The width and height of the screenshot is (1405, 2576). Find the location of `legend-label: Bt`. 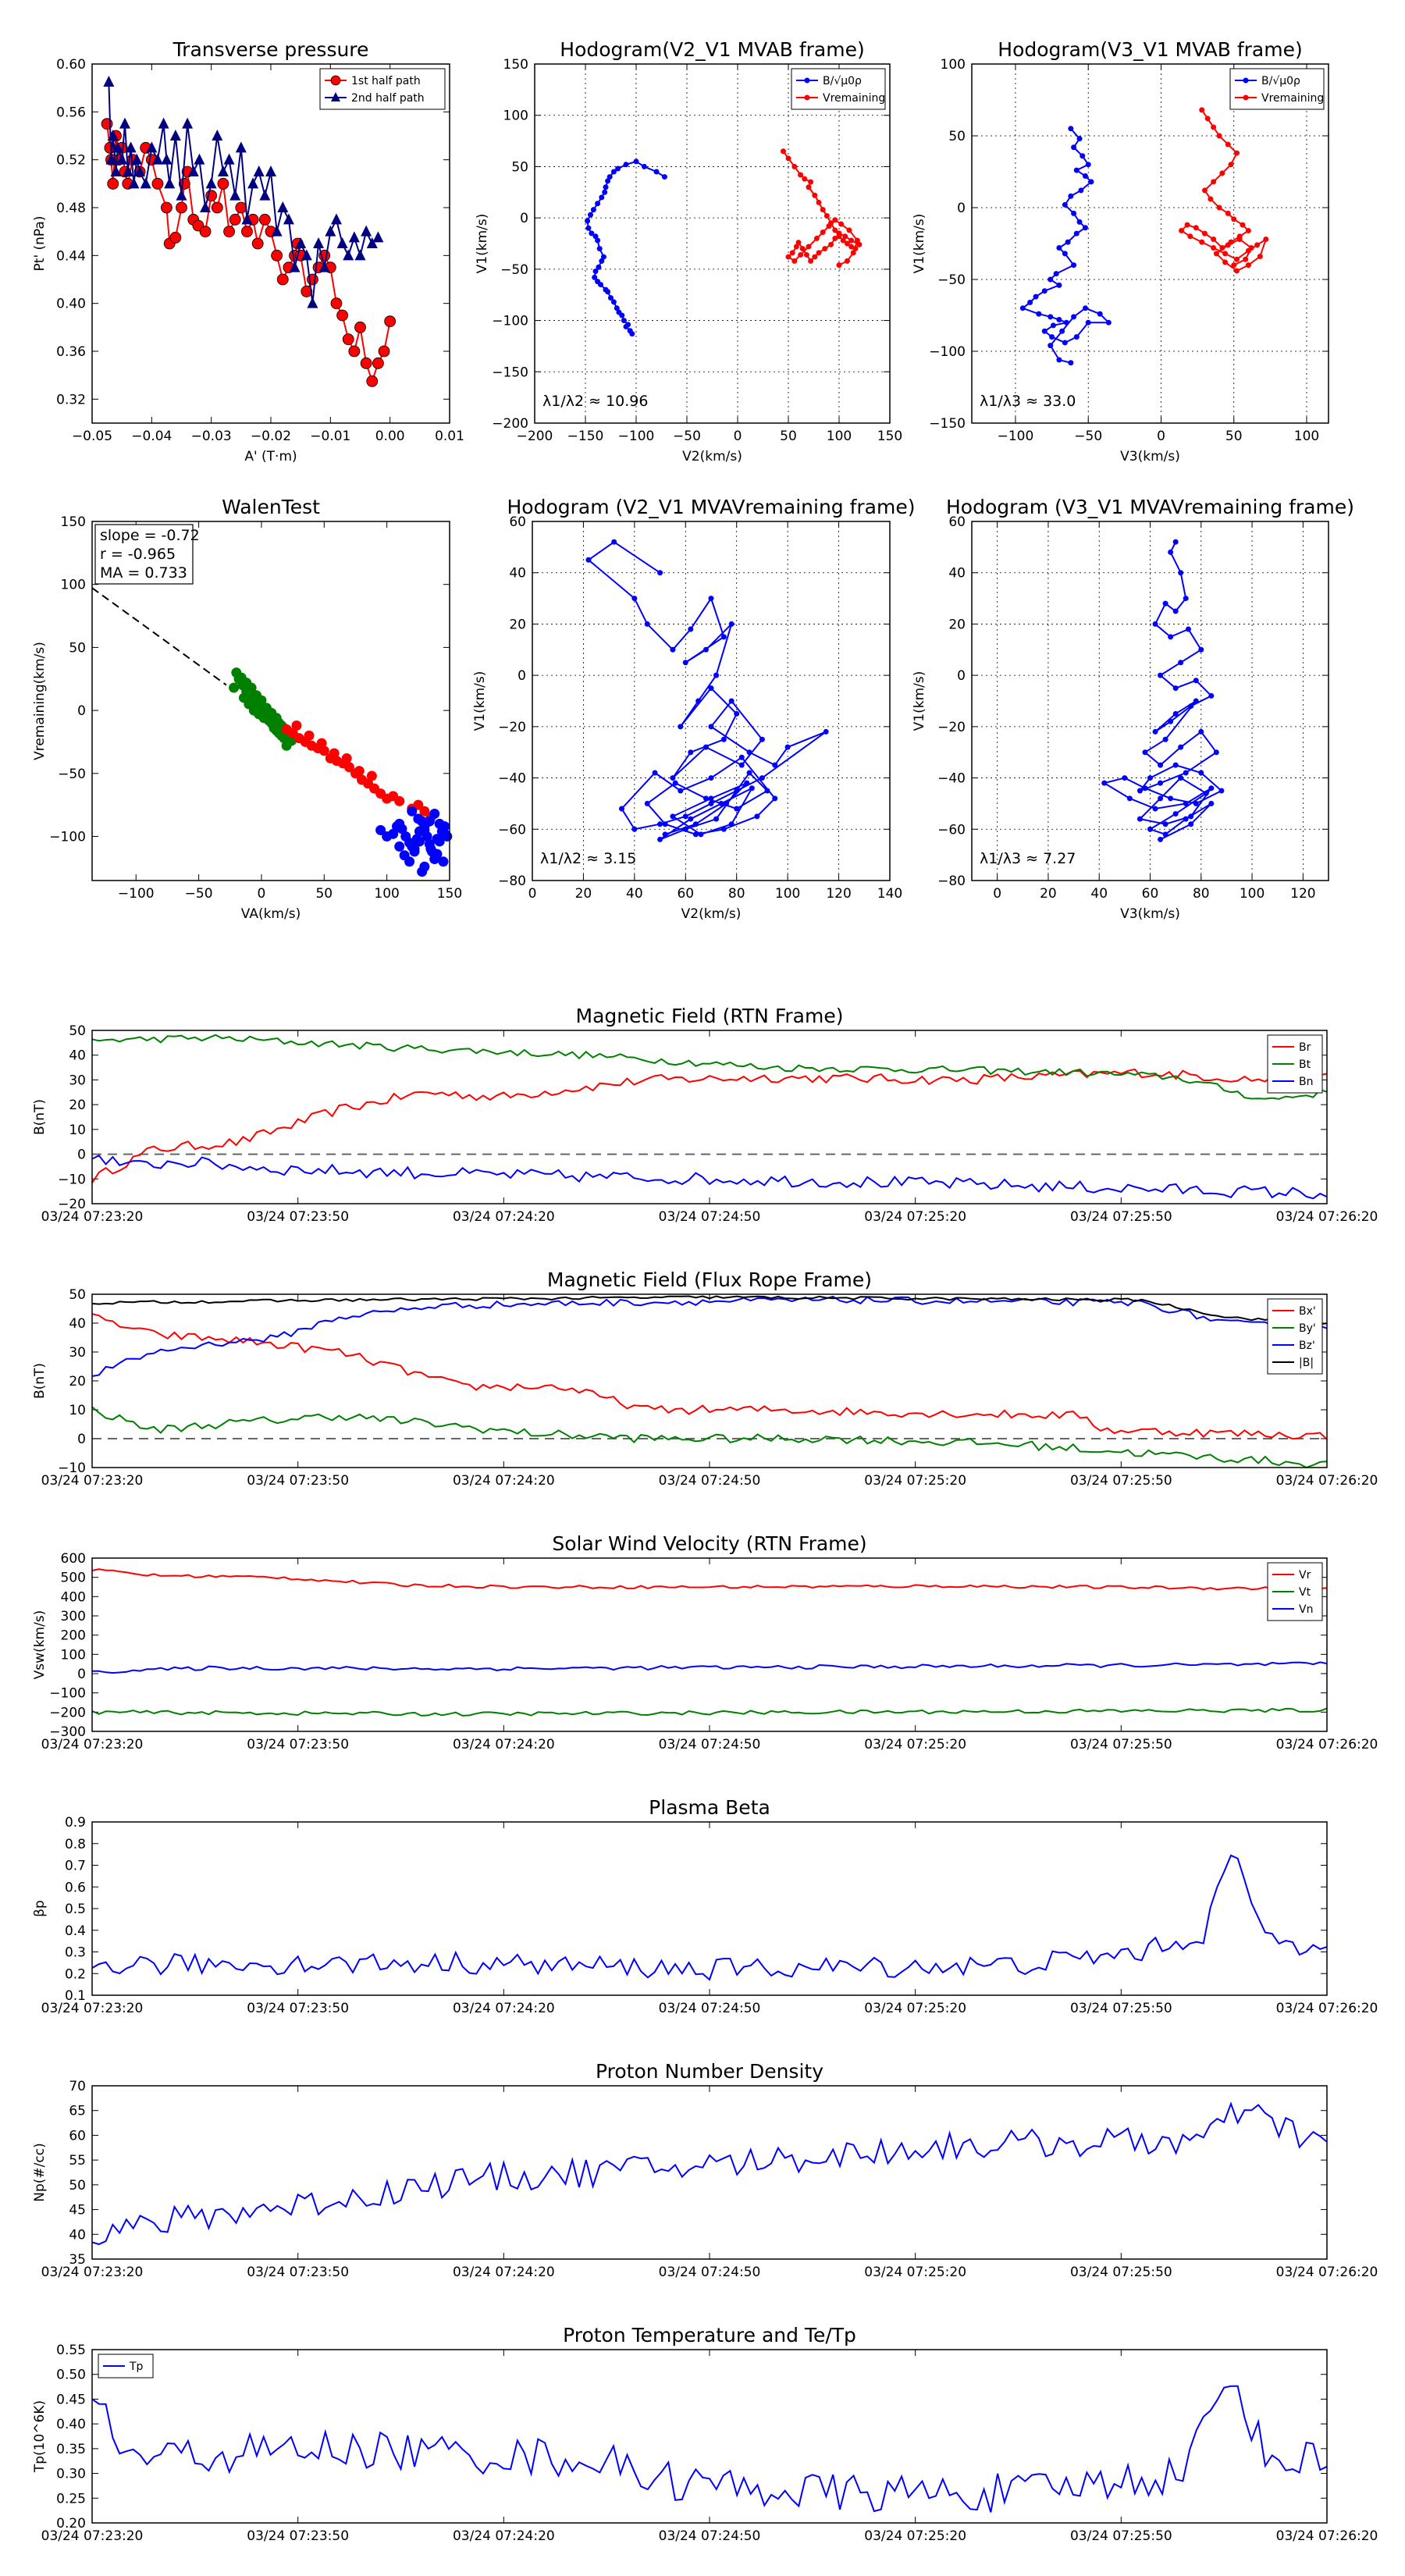

legend-label: Bt is located at coordinates (1305, 1065).